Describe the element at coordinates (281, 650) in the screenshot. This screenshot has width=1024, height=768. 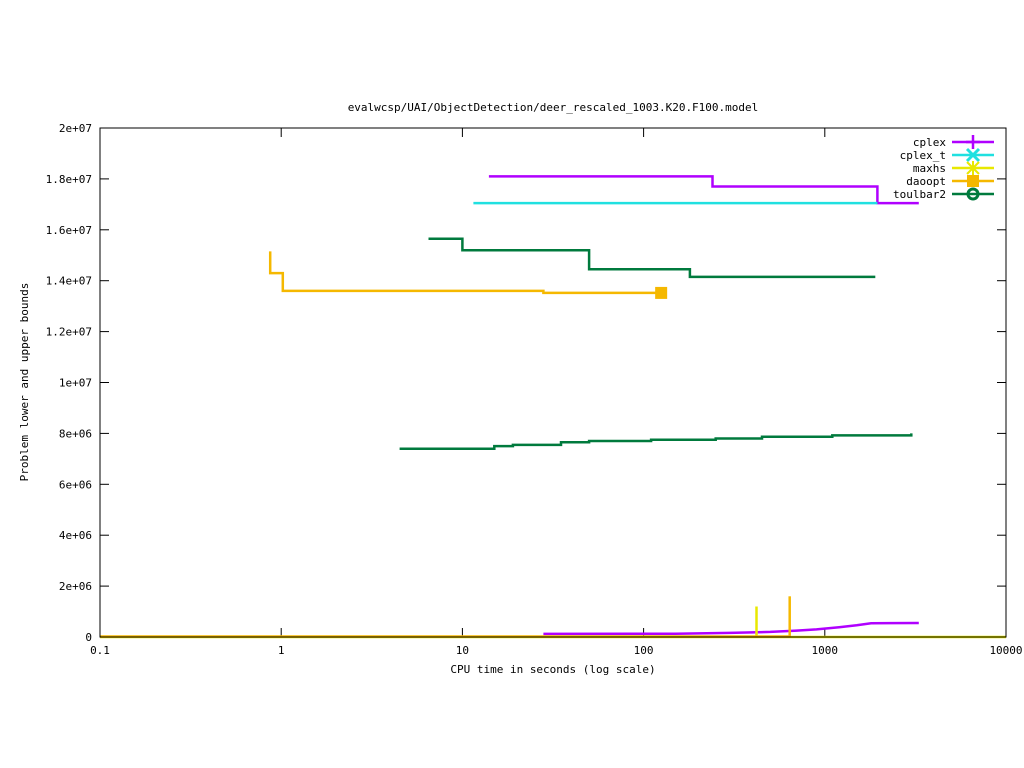
I see `x-tick-label: 1` at that location.